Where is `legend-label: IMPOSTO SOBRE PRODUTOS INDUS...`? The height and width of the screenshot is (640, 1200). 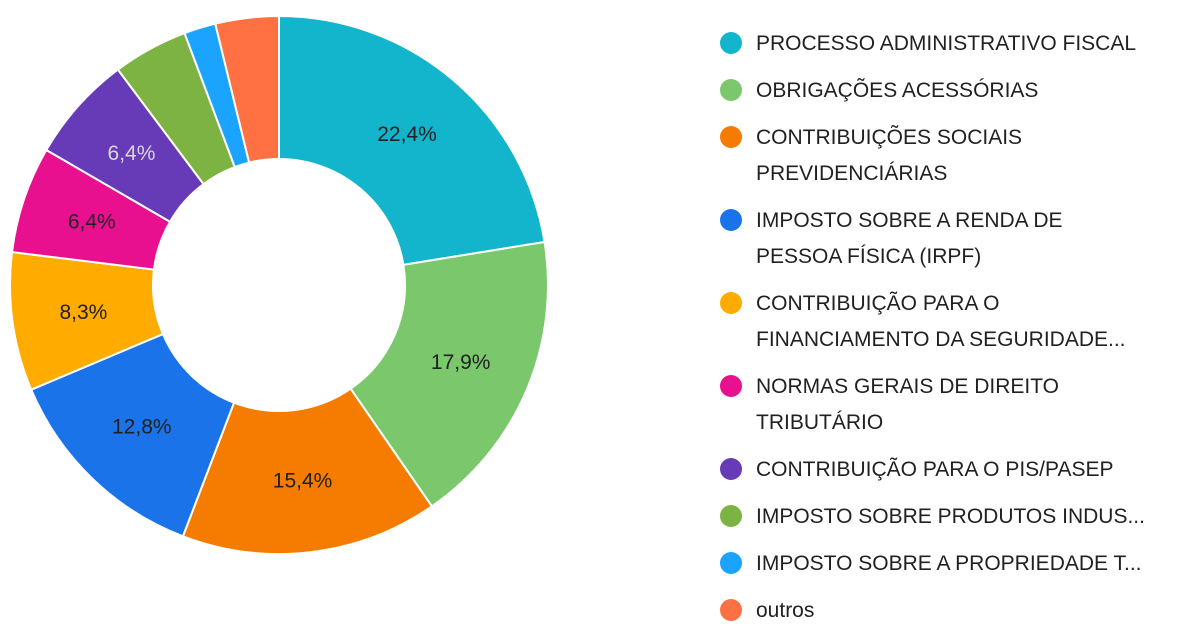
legend-label: IMPOSTO SOBRE PRODUTOS INDUS... is located at coordinates (950, 516).